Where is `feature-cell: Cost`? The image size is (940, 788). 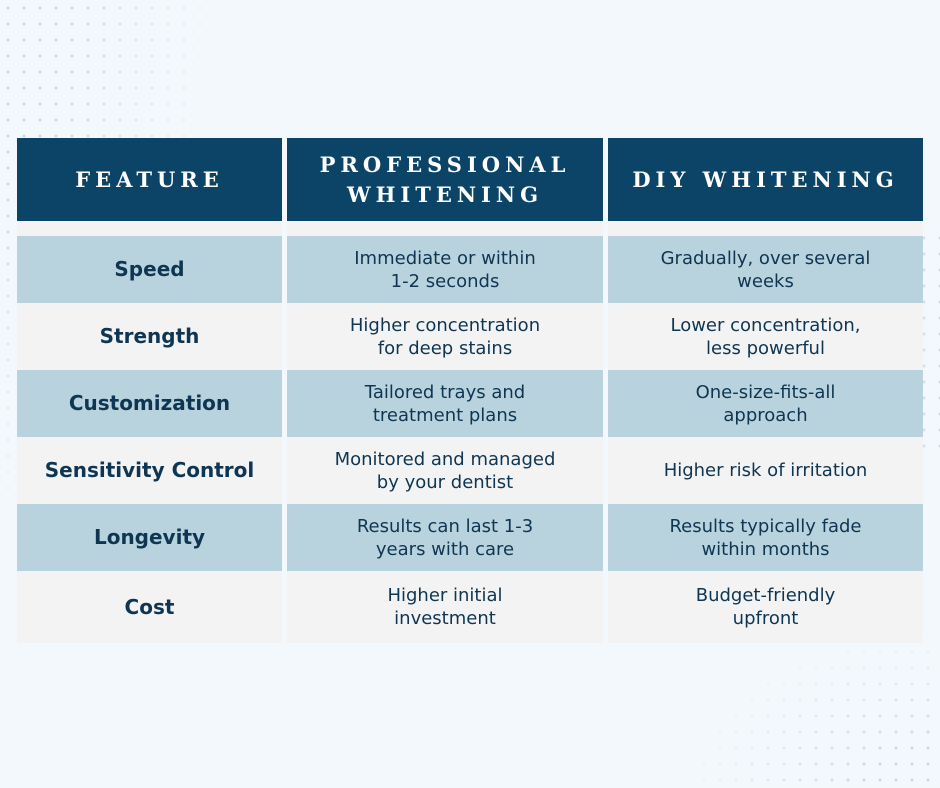
feature-cell: Cost is located at coordinates (149, 607).